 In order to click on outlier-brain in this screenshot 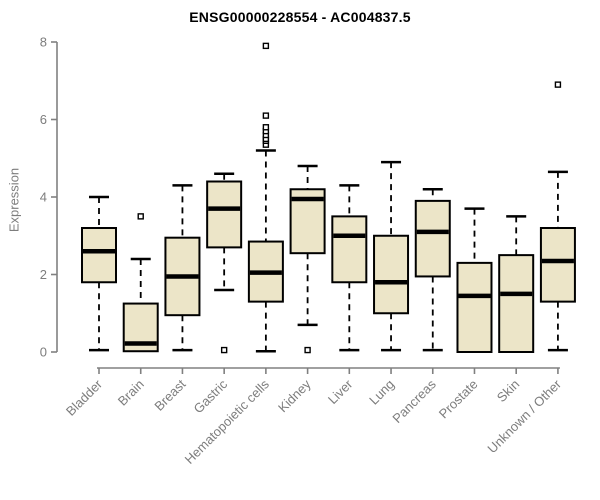, I will do `click(140, 216)`.